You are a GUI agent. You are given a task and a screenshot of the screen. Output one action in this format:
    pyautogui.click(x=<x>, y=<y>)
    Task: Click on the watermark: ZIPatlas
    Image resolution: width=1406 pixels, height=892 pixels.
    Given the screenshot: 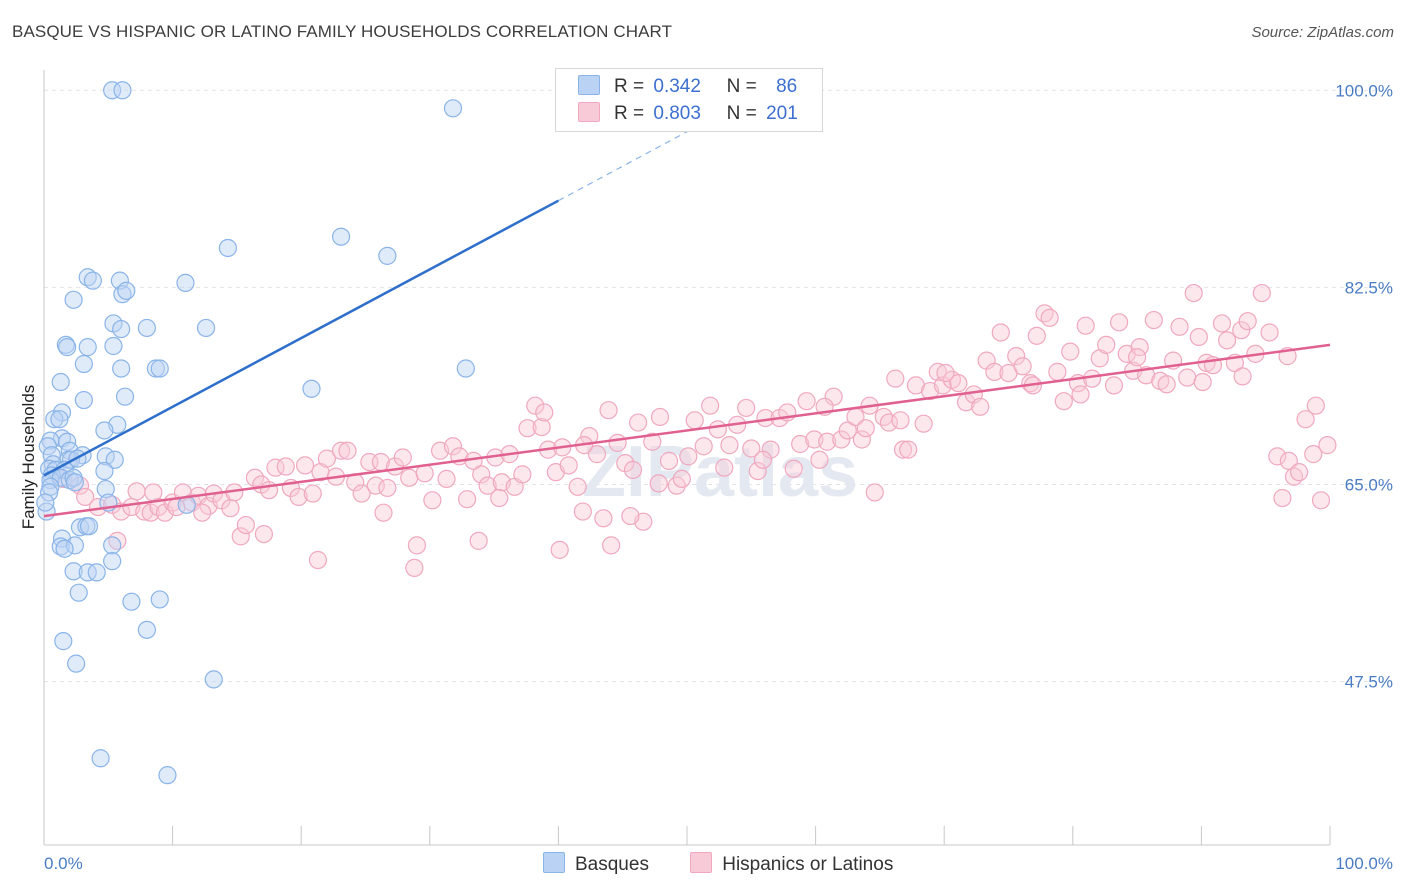 What is the action you would take?
    pyautogui.click(x=720, y=472)
    